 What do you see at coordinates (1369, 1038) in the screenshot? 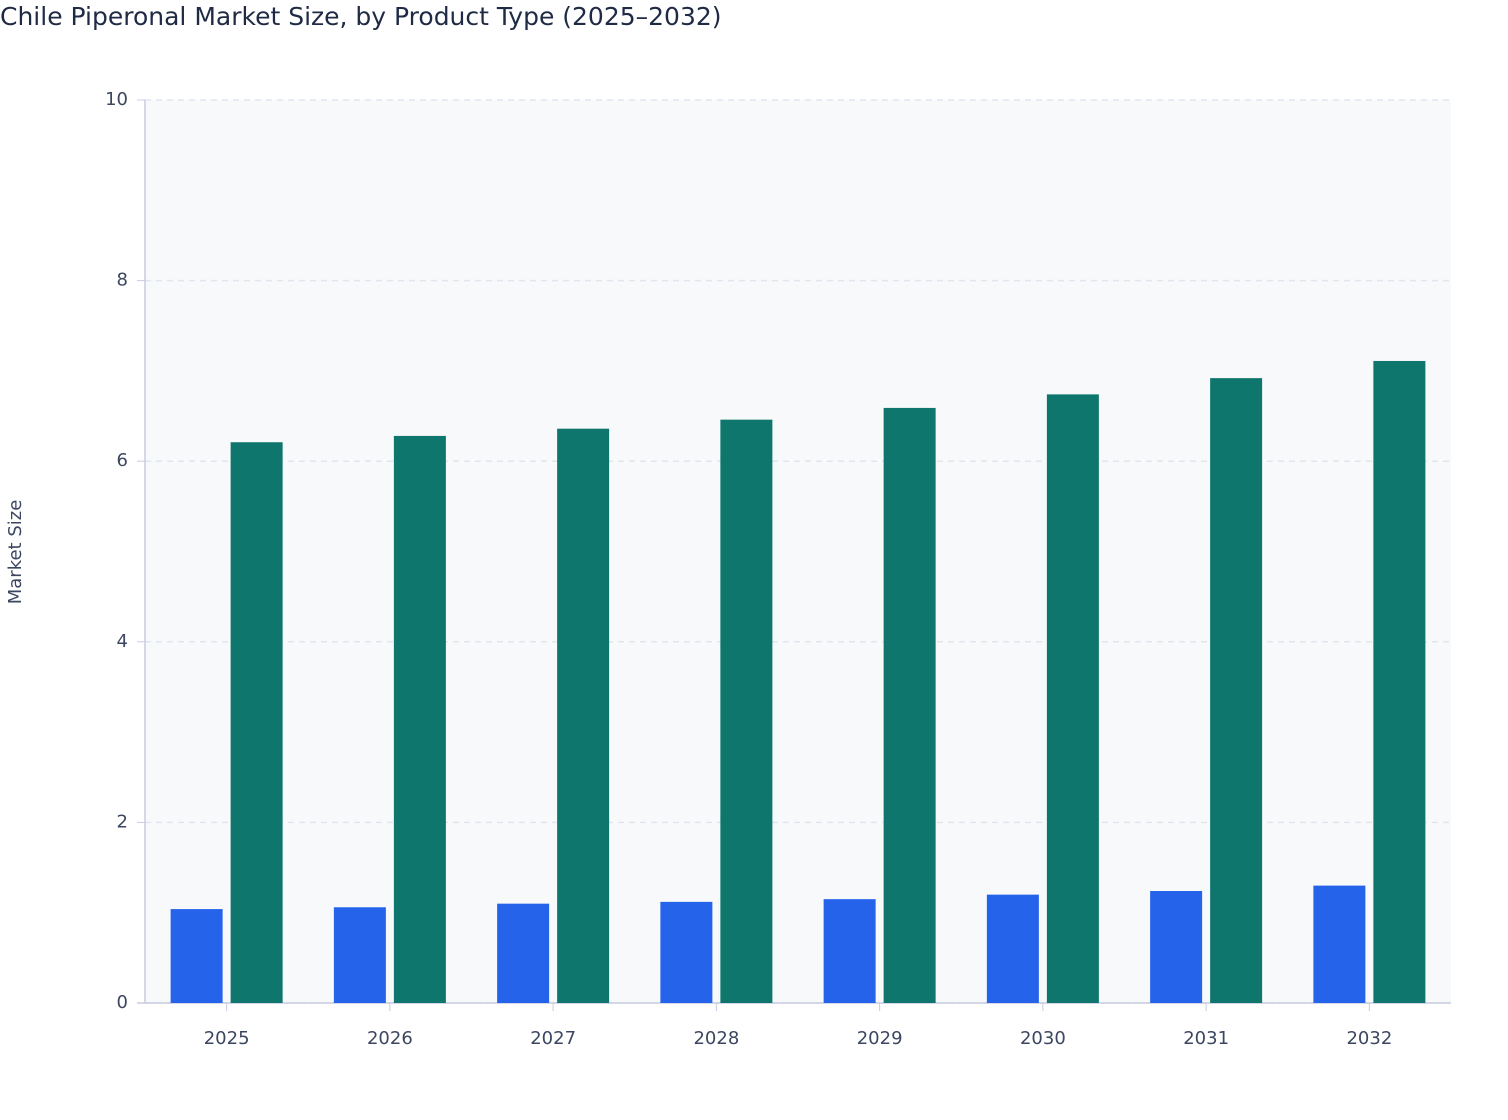
I see `x-tick-label: 2032` at bounding box center [1369, 1038].